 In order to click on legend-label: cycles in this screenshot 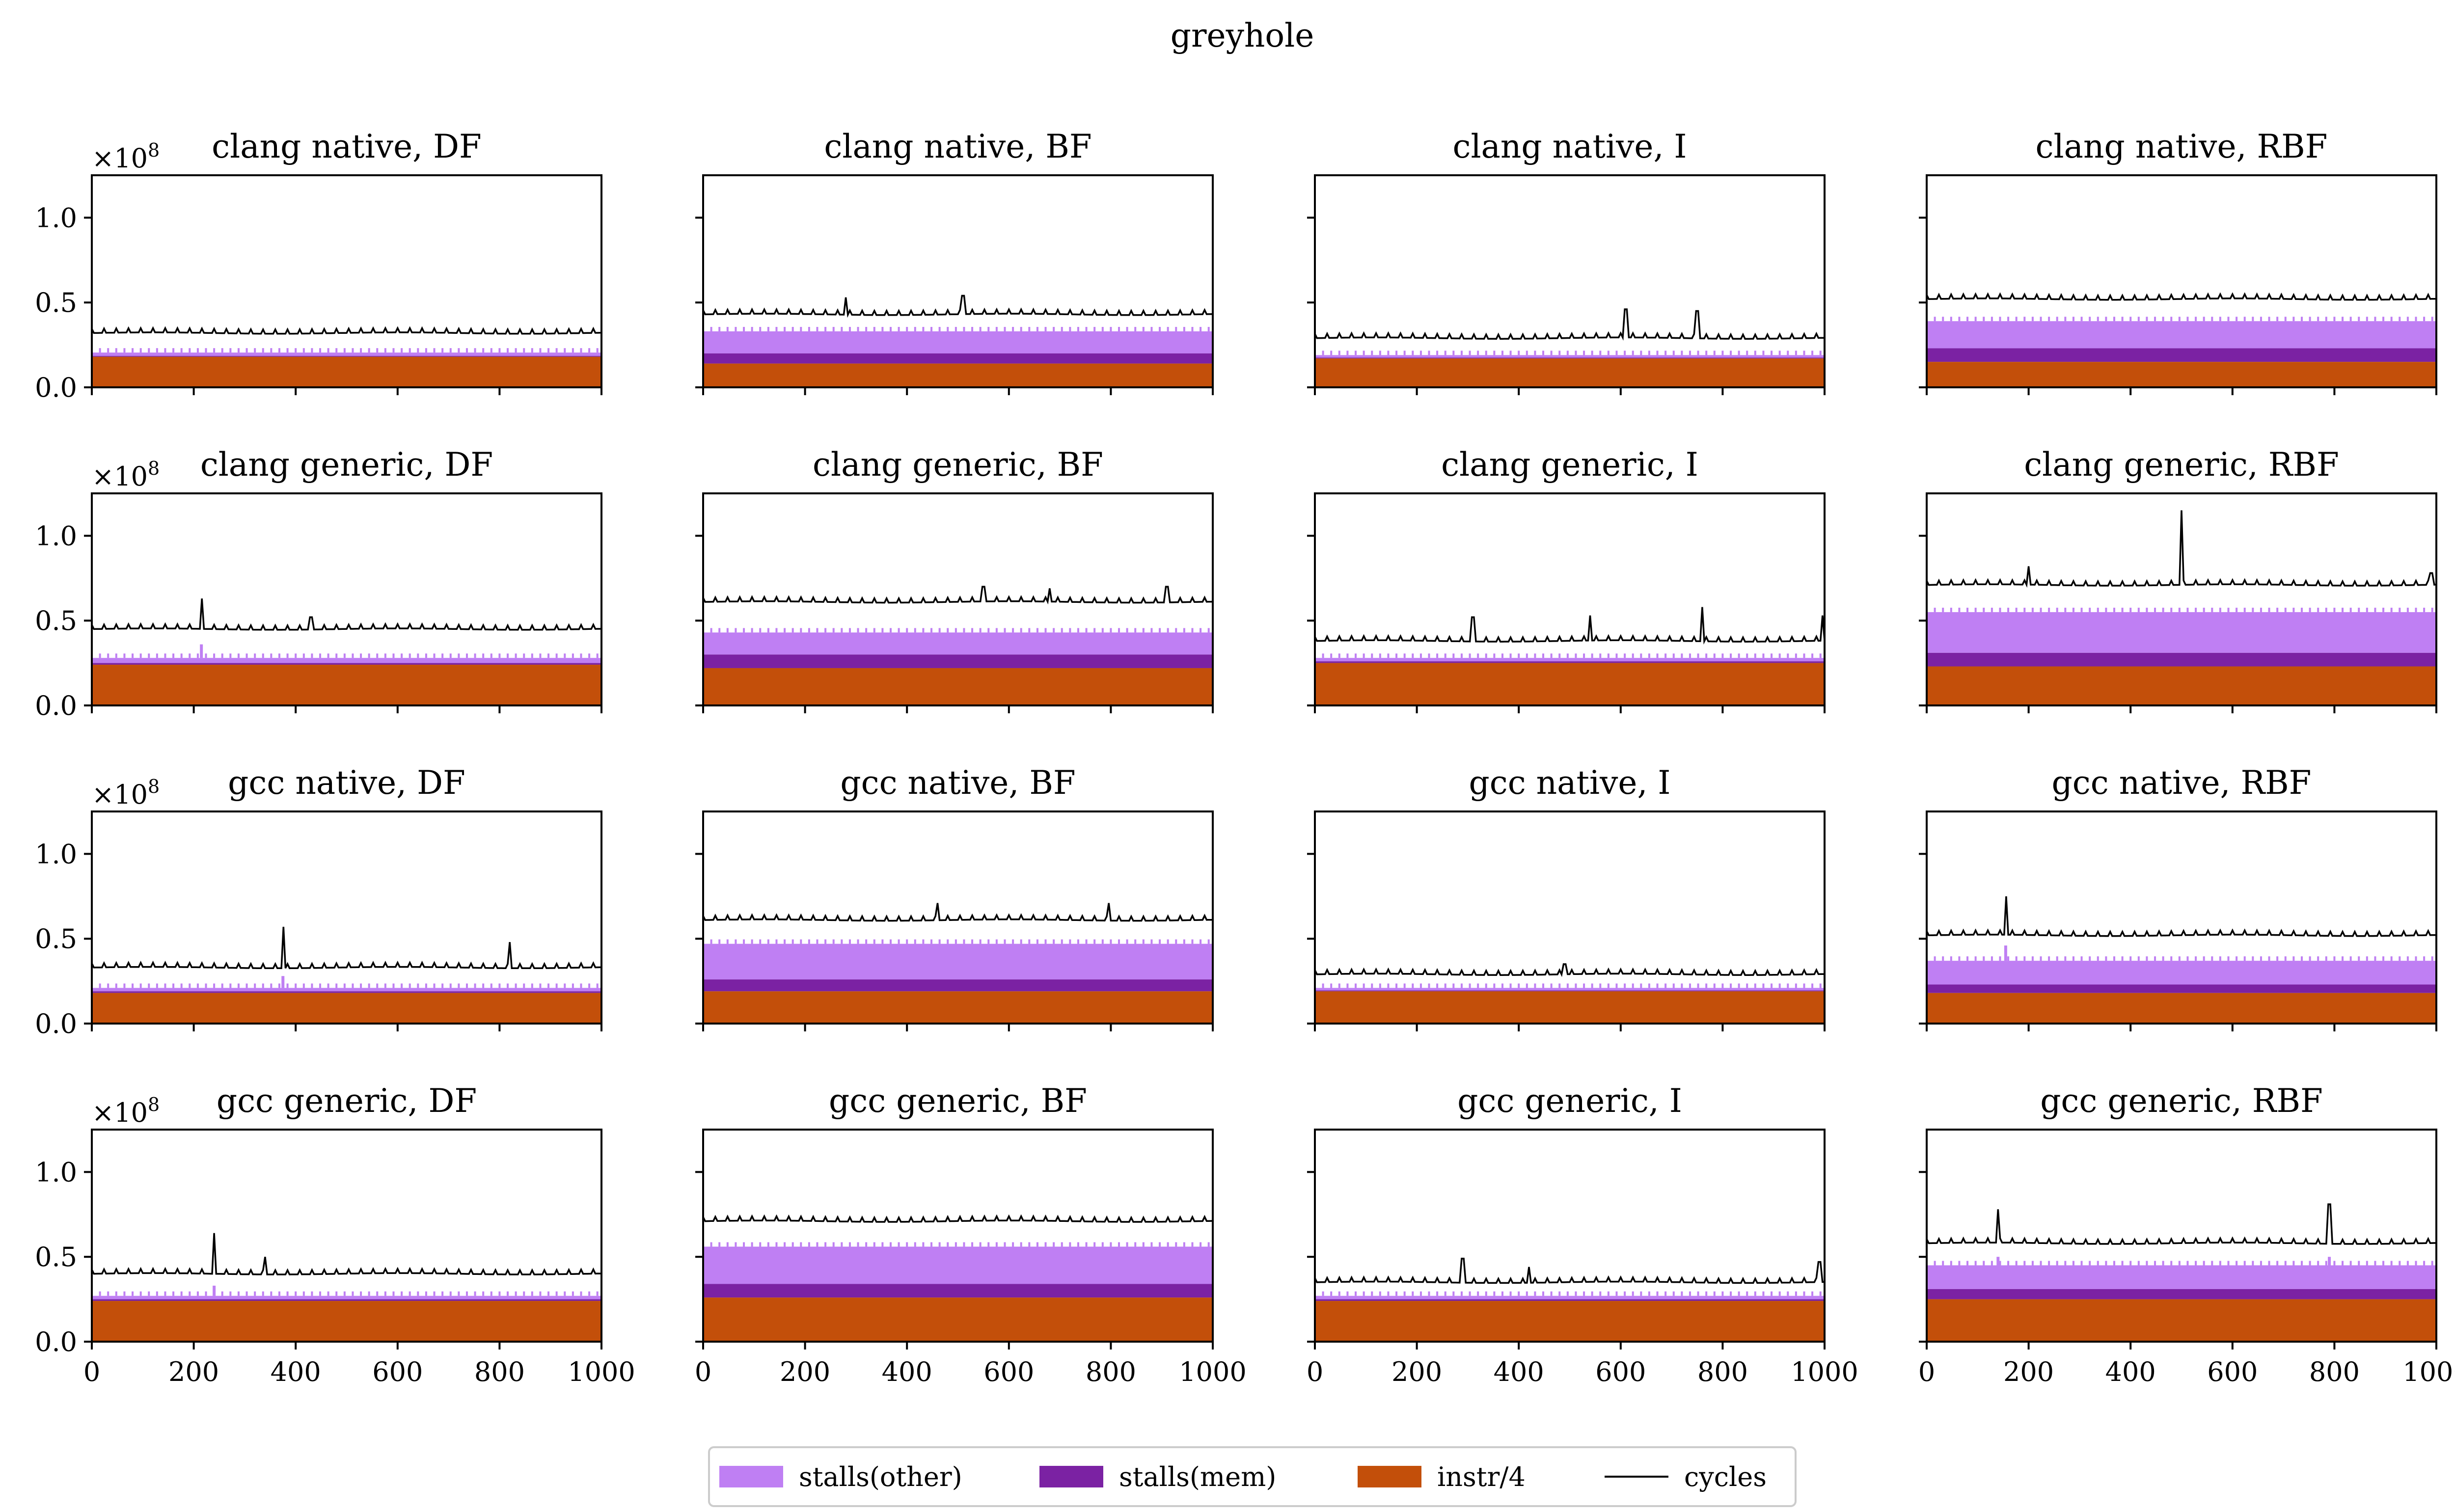, I will do `click(1725, 1476)`.